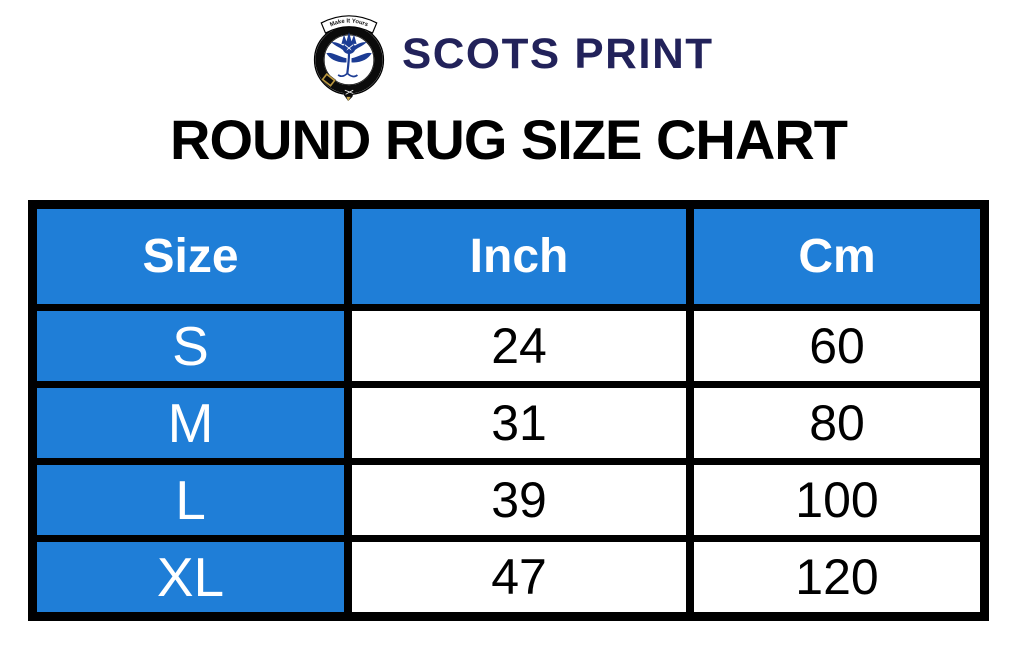 Image resolution: width=1017 pixels, height=646 pixels. I want to click on inch-cell-l: 39, so click(519, 500).